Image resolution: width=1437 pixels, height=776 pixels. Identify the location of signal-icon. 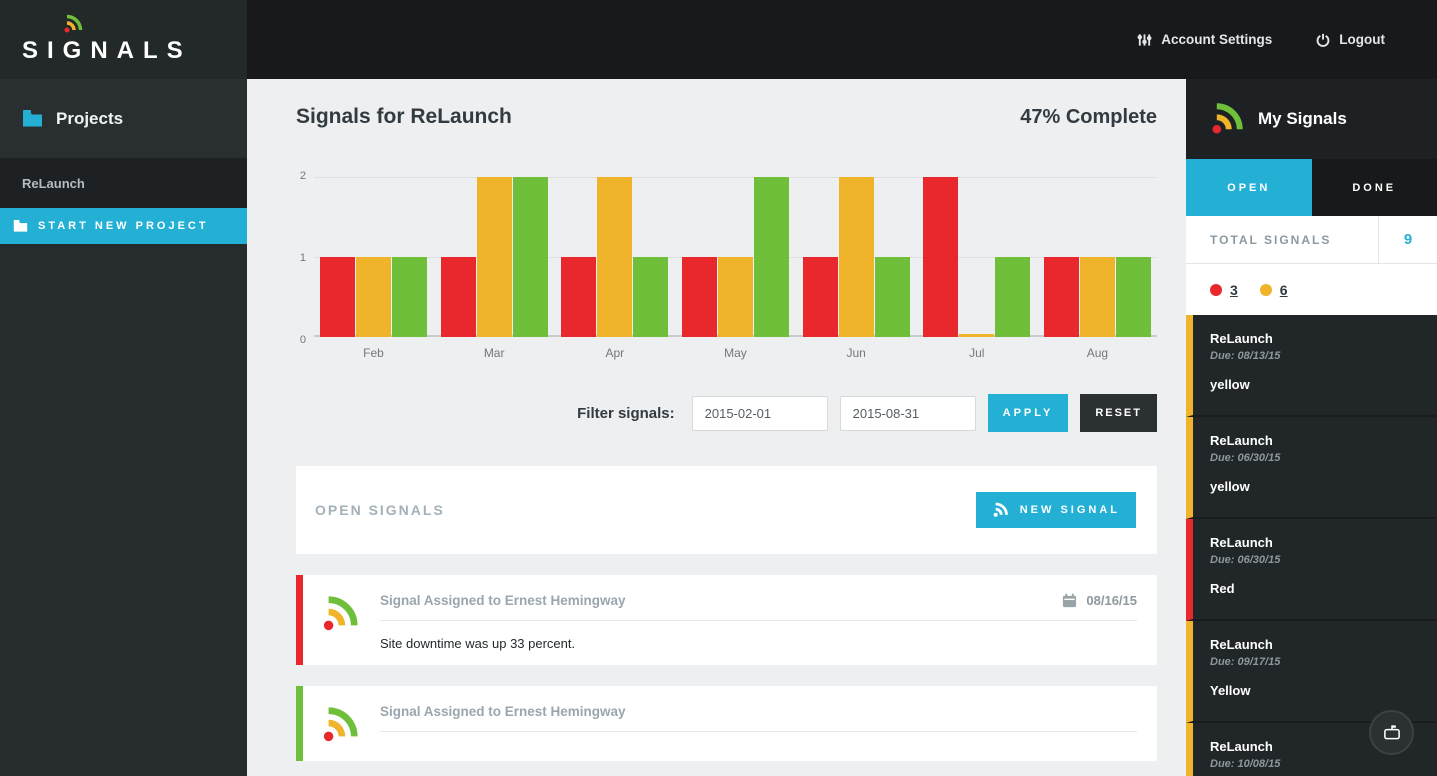
(1000, 509).